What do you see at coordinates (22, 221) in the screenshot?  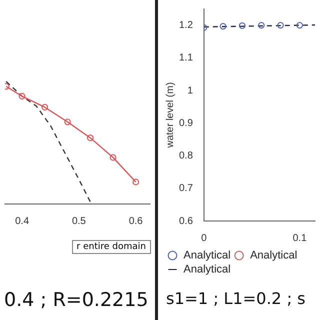 I see `x-tick-label: 0.4` at bounding box center [22, 221].